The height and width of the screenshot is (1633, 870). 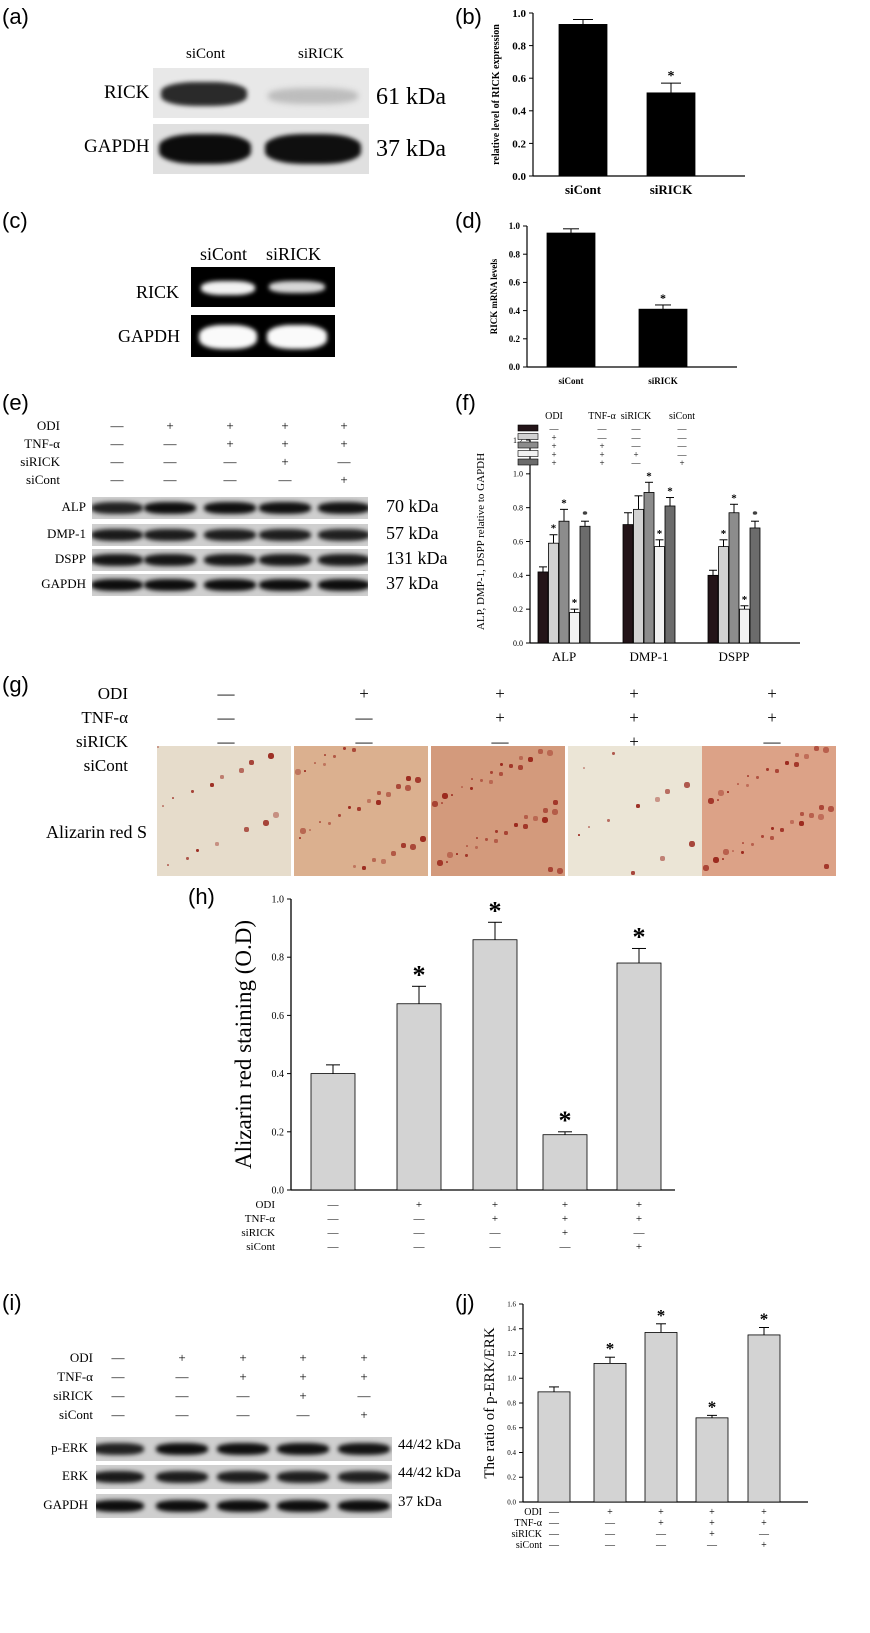 I want to click on panel-e-condition-name: ODI, so click(x=48, y=425).